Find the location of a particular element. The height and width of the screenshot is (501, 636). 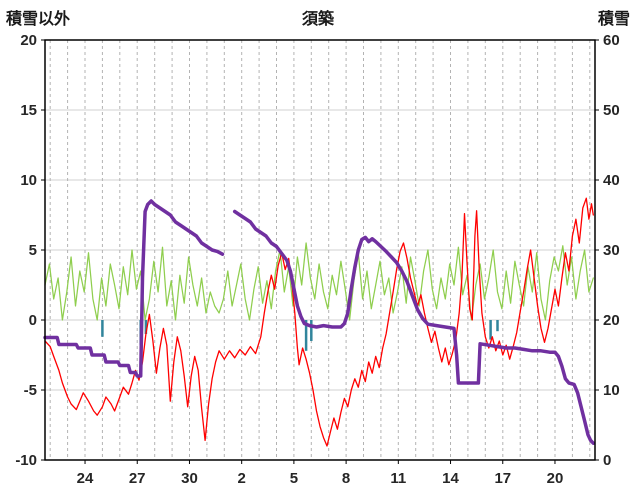

left-axis-title: 積雪以外 is located at coordinates (38, 19).